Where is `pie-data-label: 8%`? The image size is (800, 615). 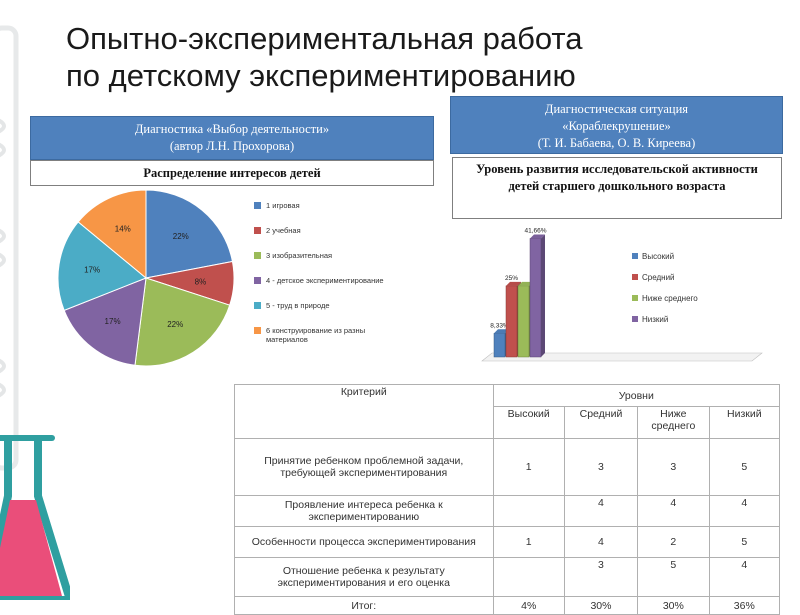
pie-data-label: 8% is located at coordinates (201, 281).